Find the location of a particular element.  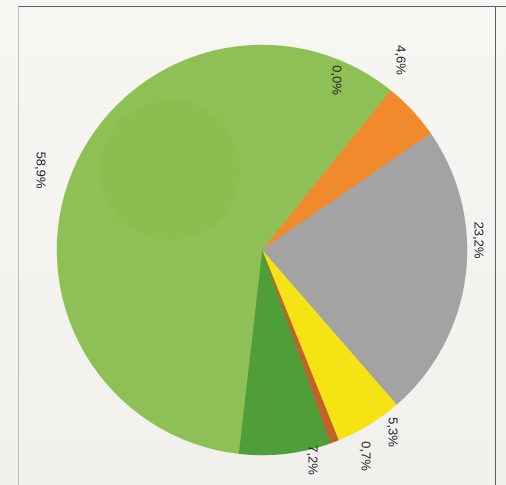

pie-label-53: 5,3% is located at coordinates (393, 432).